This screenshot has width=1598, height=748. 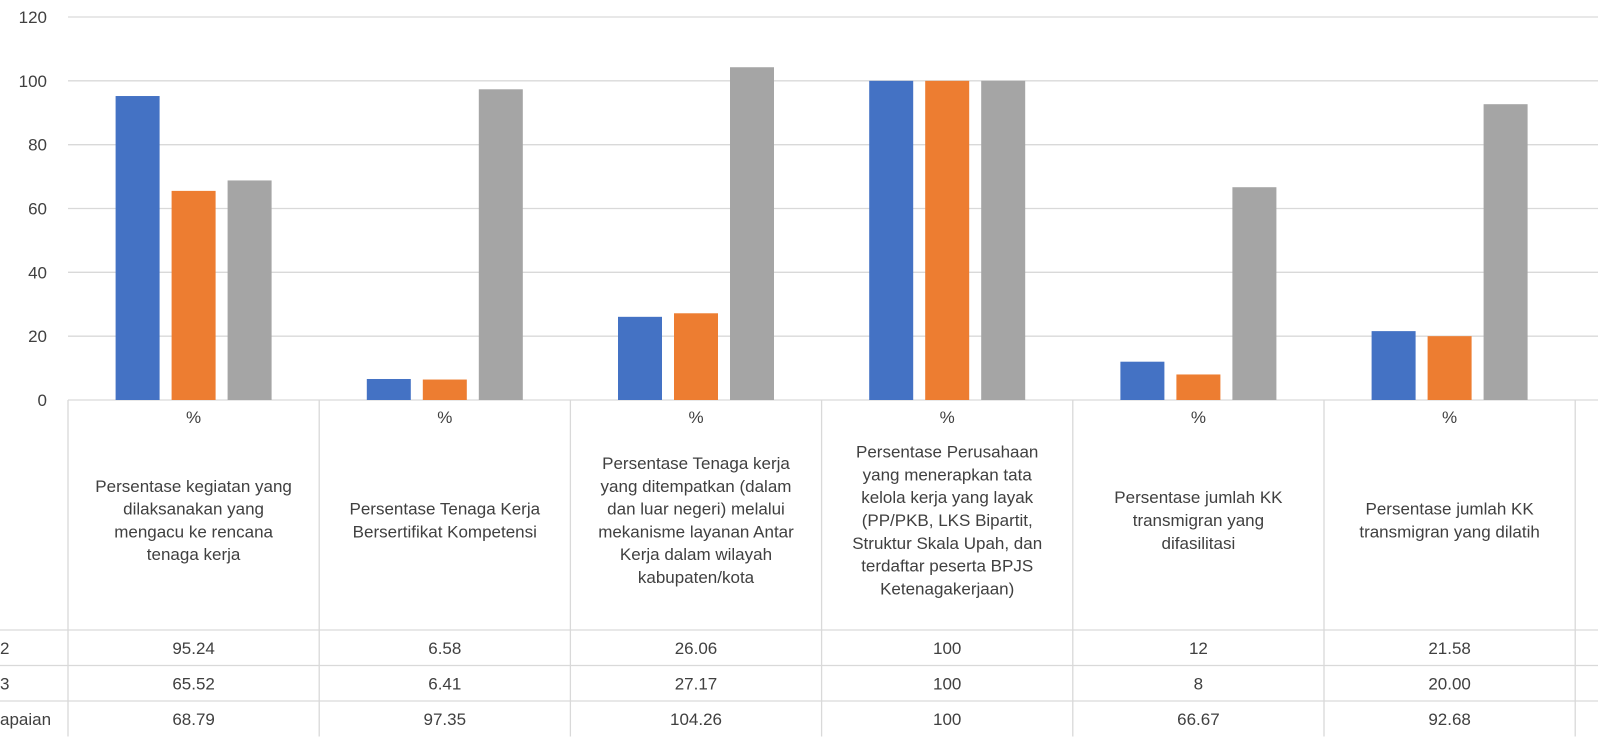 I want to click on series-name-1: 3, so click(x=4, y=683).